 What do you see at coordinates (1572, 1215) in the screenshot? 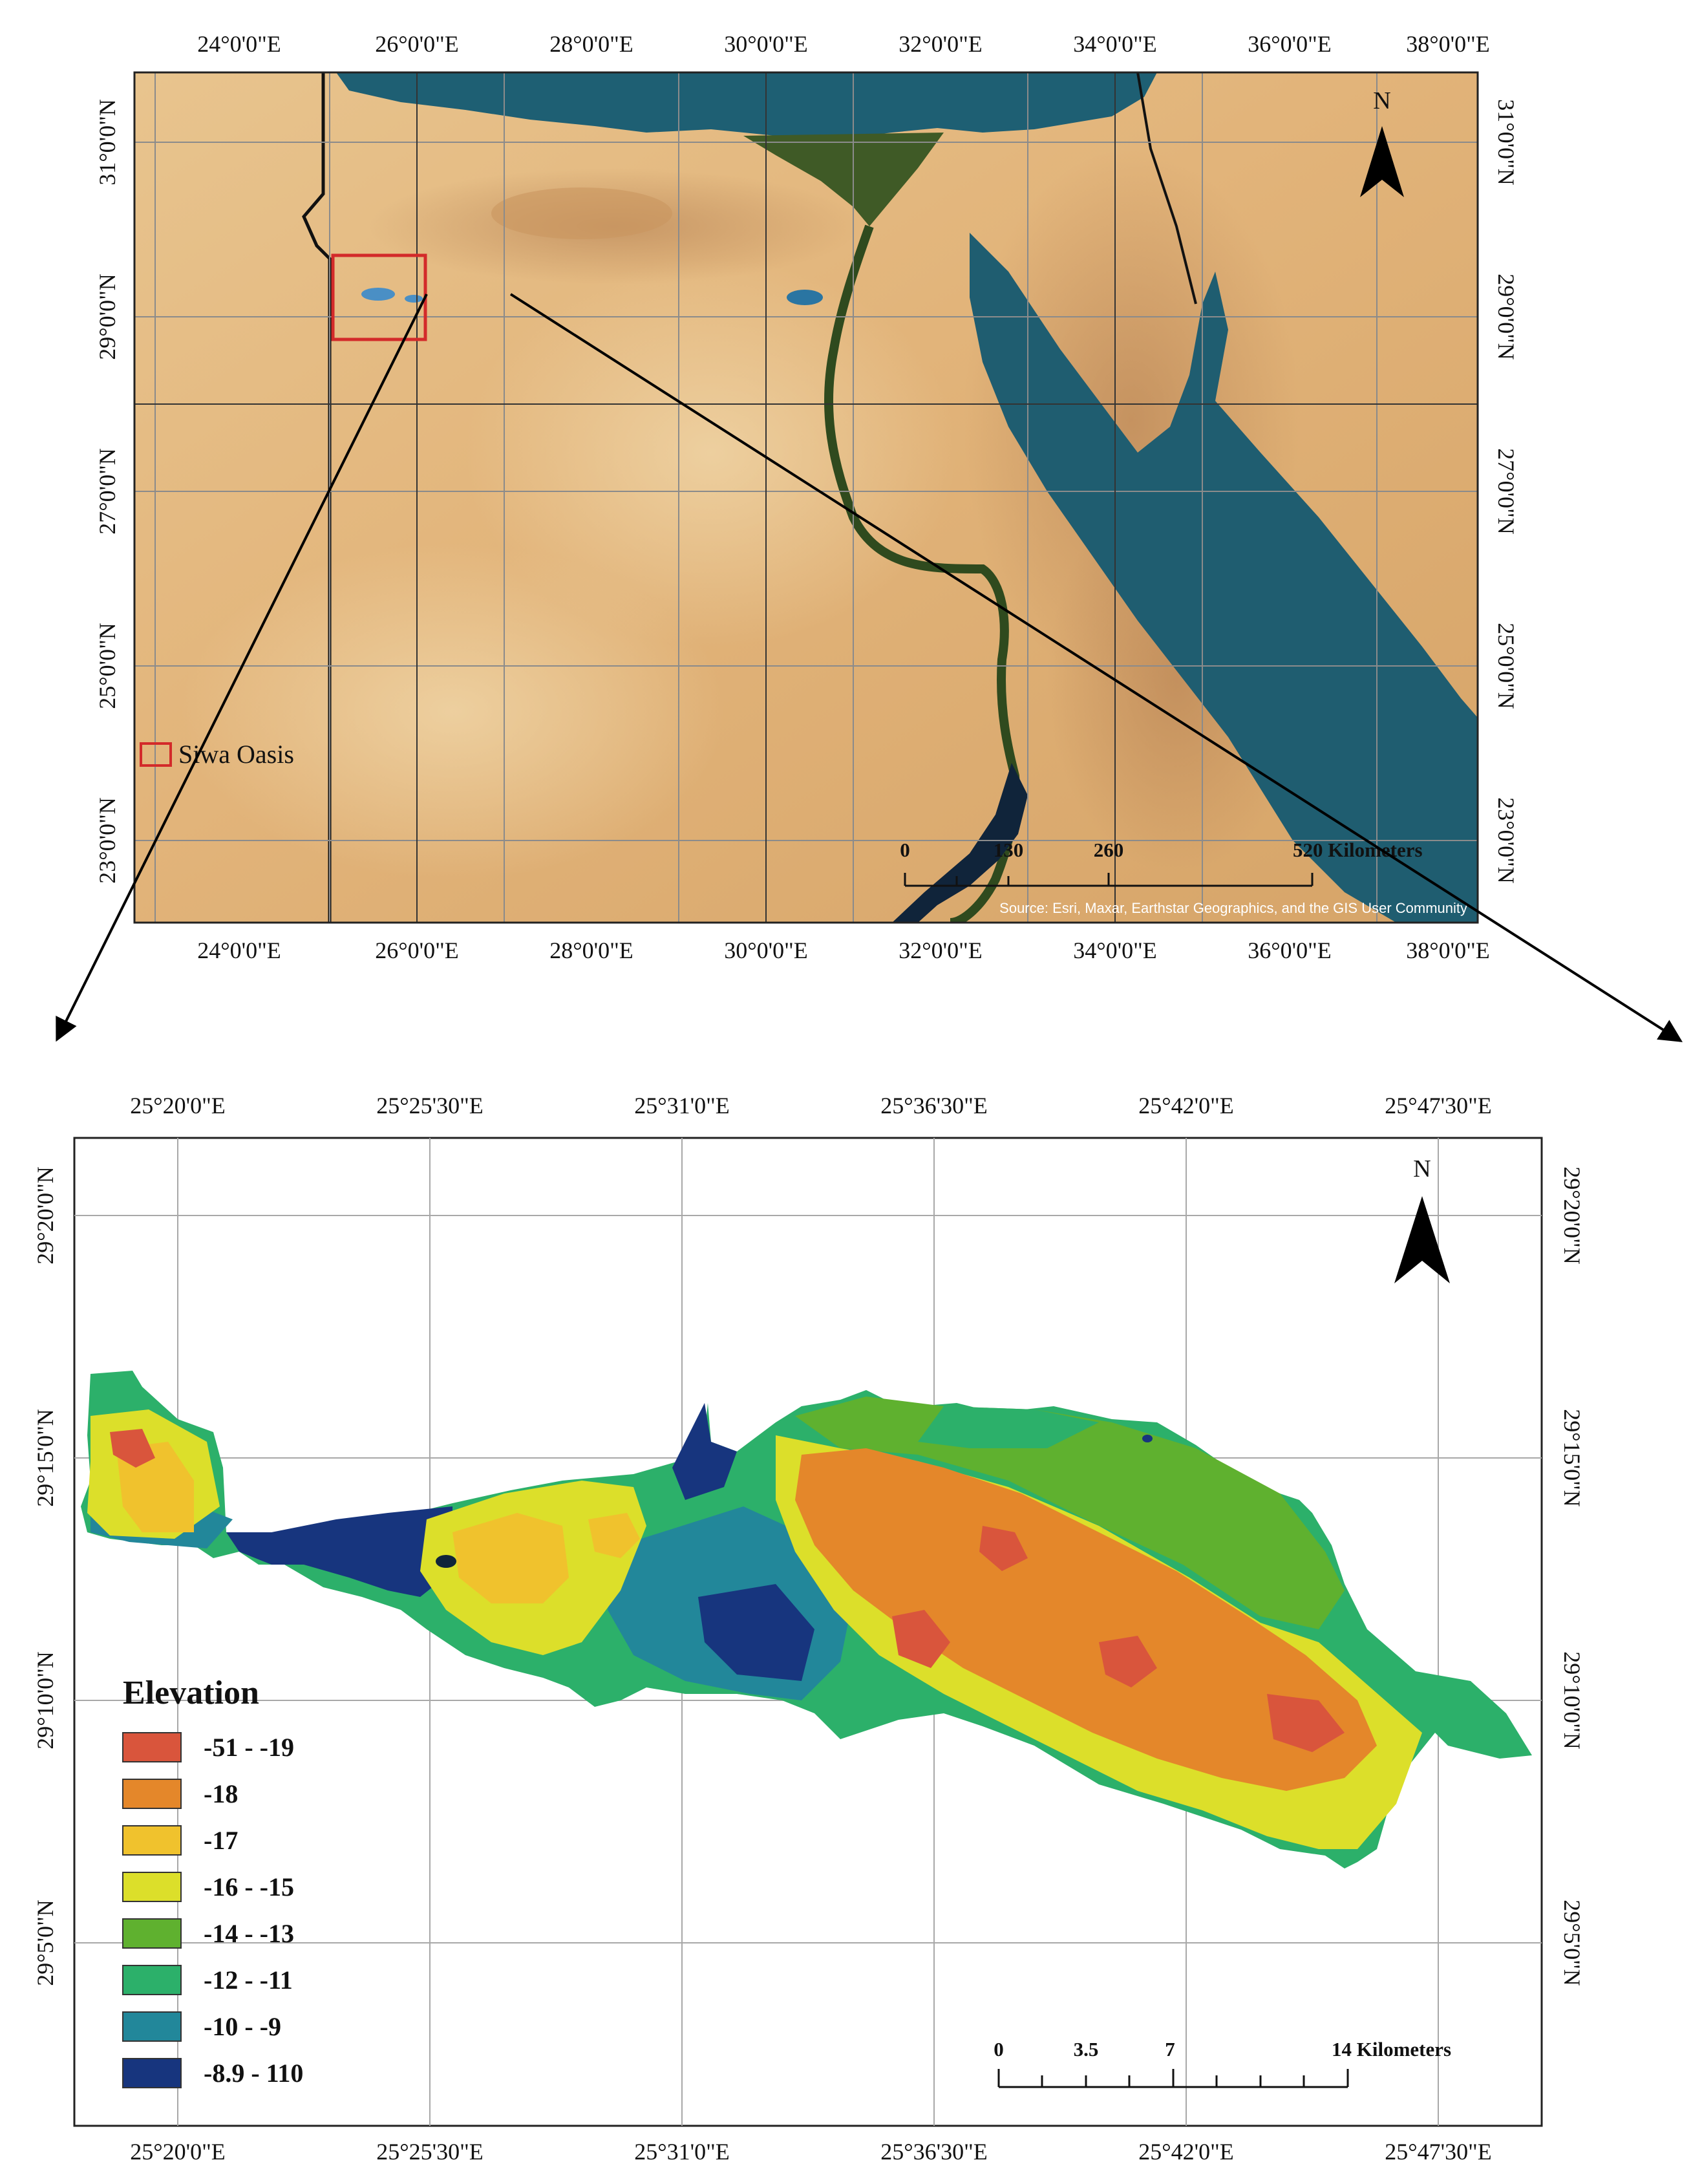
I see `right-tick-29-20: 29°20'0"N` at bounding box center [1572, 1215].